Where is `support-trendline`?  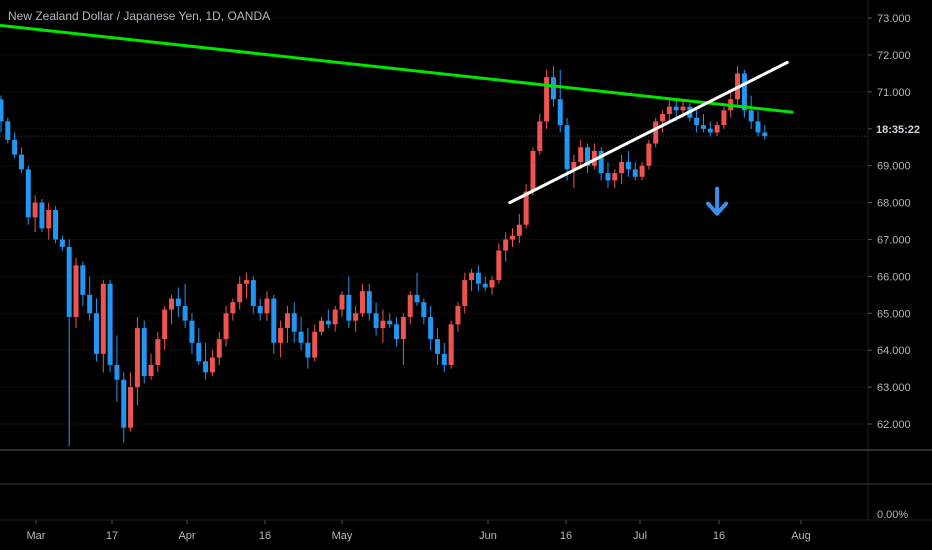 support-trendline is located at coordinates (648, 132).